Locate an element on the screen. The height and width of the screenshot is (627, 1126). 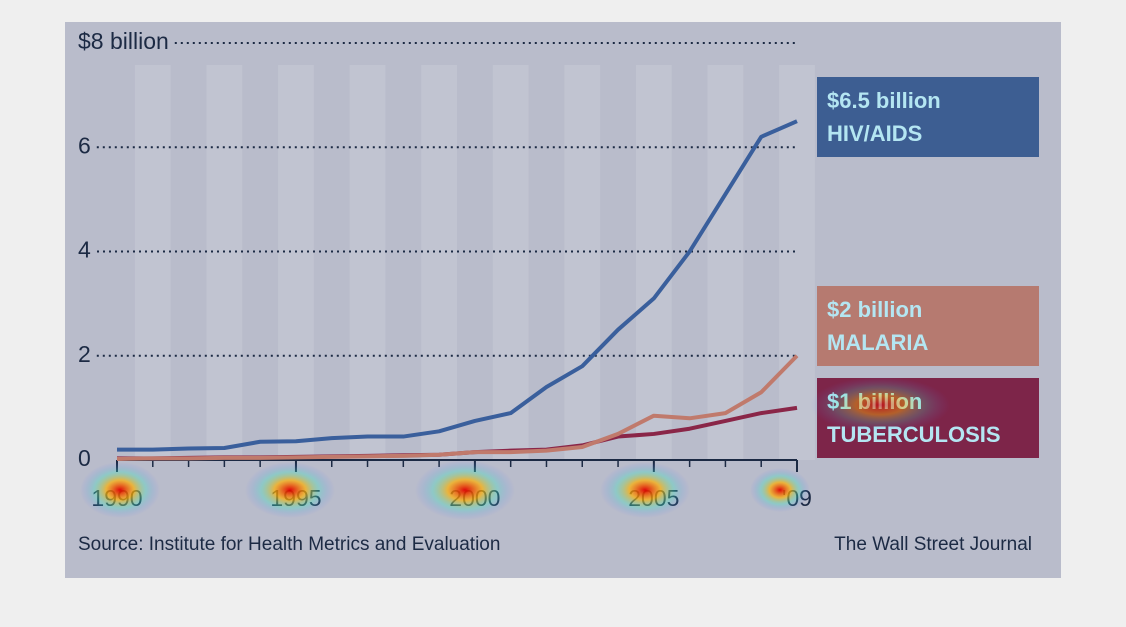
legend-value: $6.5 billion is located at coordinates (884, 100).